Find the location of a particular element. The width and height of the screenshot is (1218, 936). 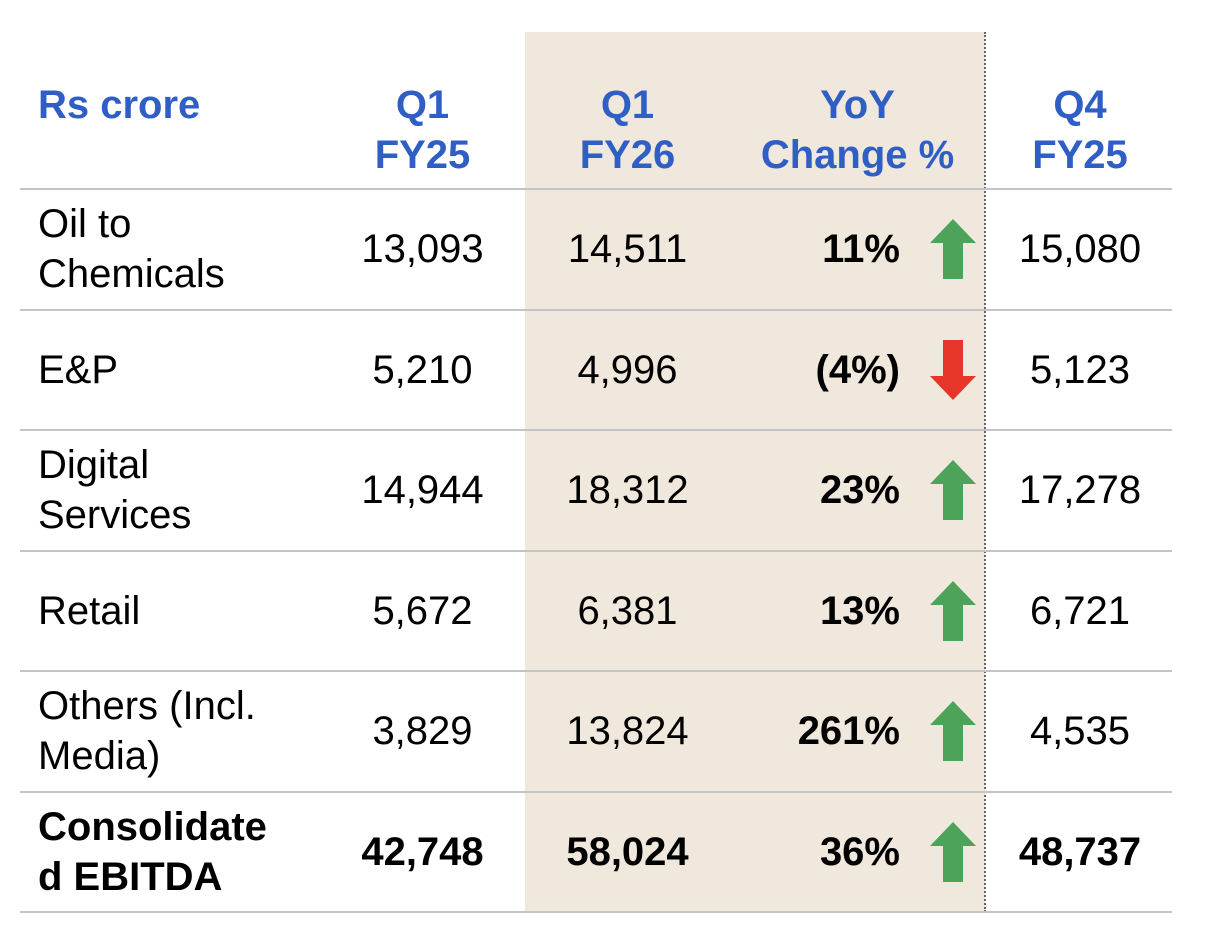

arrow-down-icon is located at coordinates (953, 370).